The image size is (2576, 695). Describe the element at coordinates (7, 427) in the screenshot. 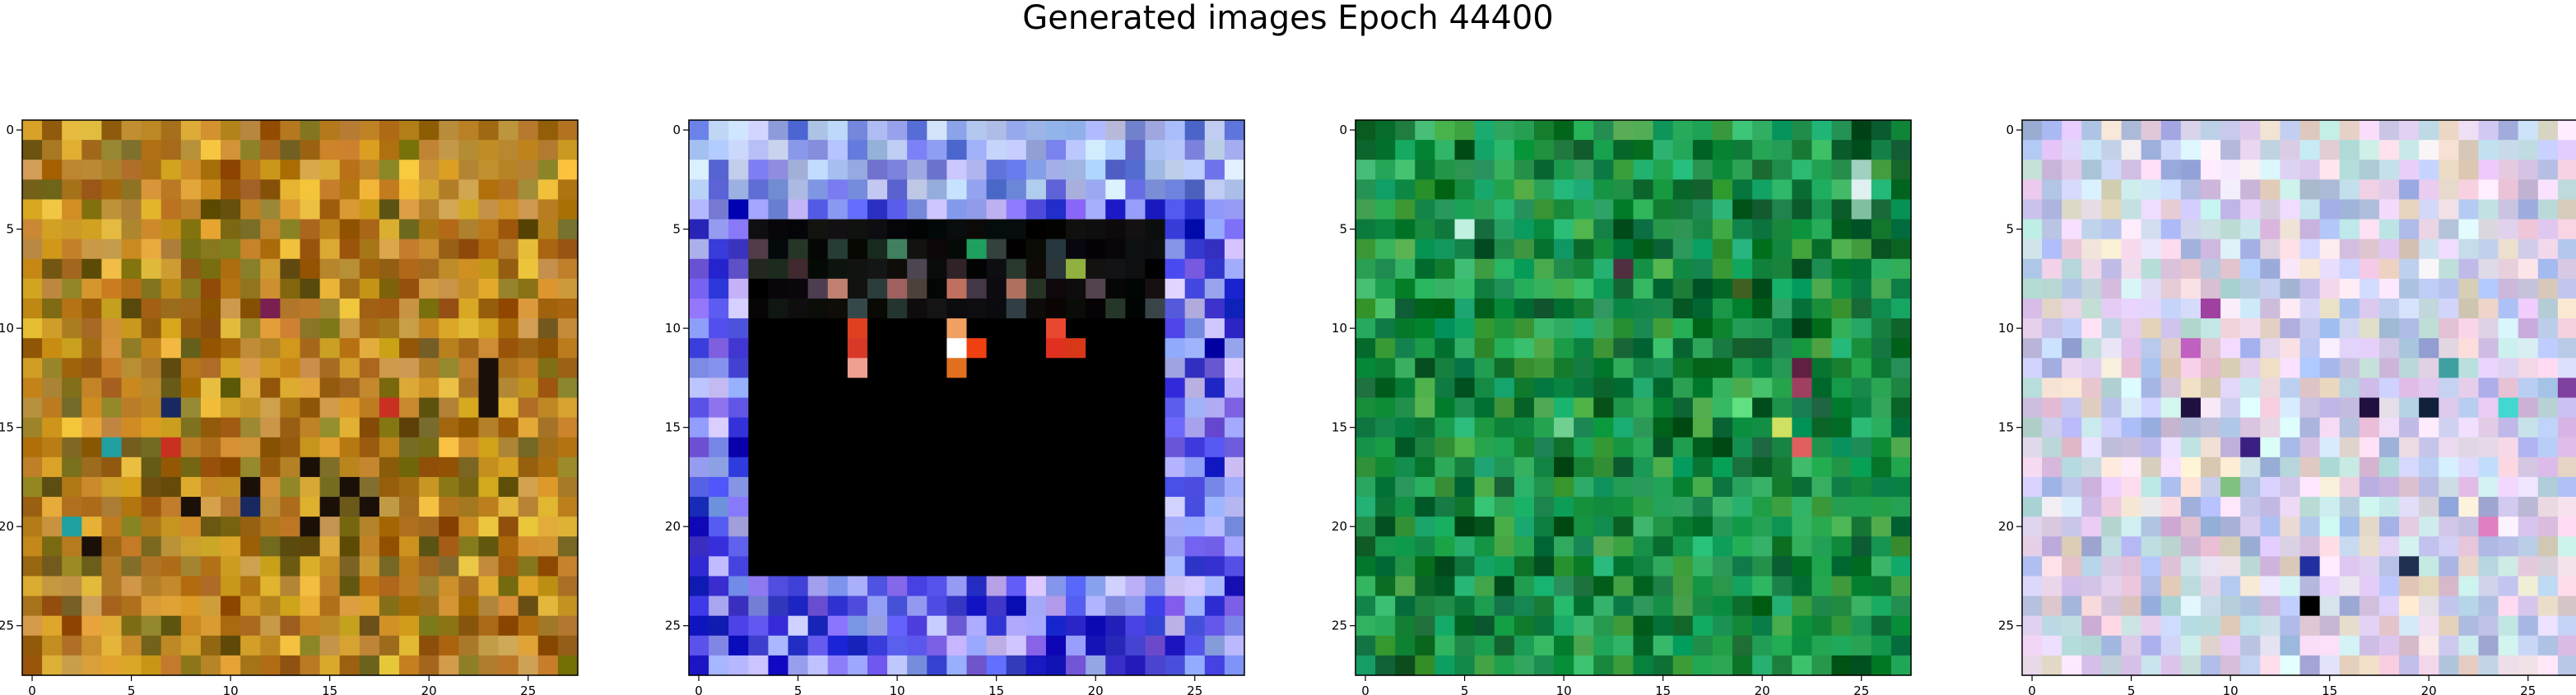

I see `y-tick-label: 15` at that location.